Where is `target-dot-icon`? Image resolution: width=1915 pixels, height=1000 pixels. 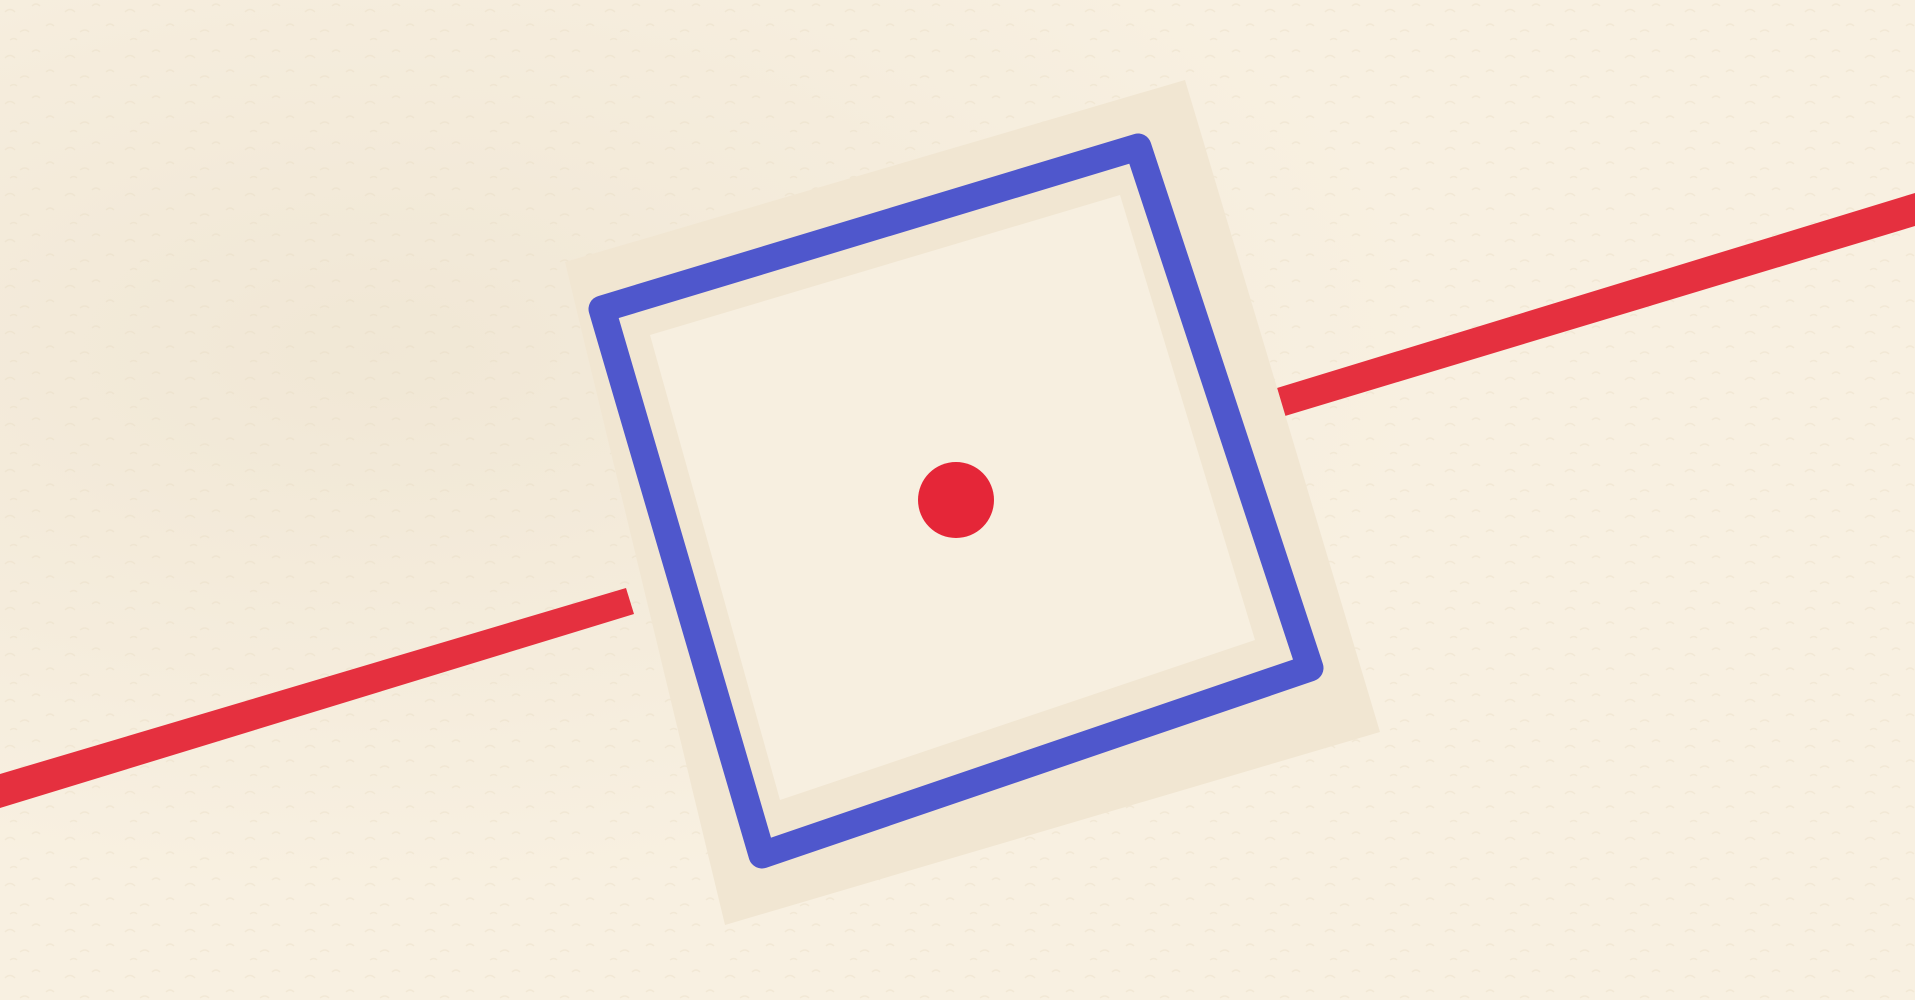 target-dot-icon is located at coordinates (956, 500).